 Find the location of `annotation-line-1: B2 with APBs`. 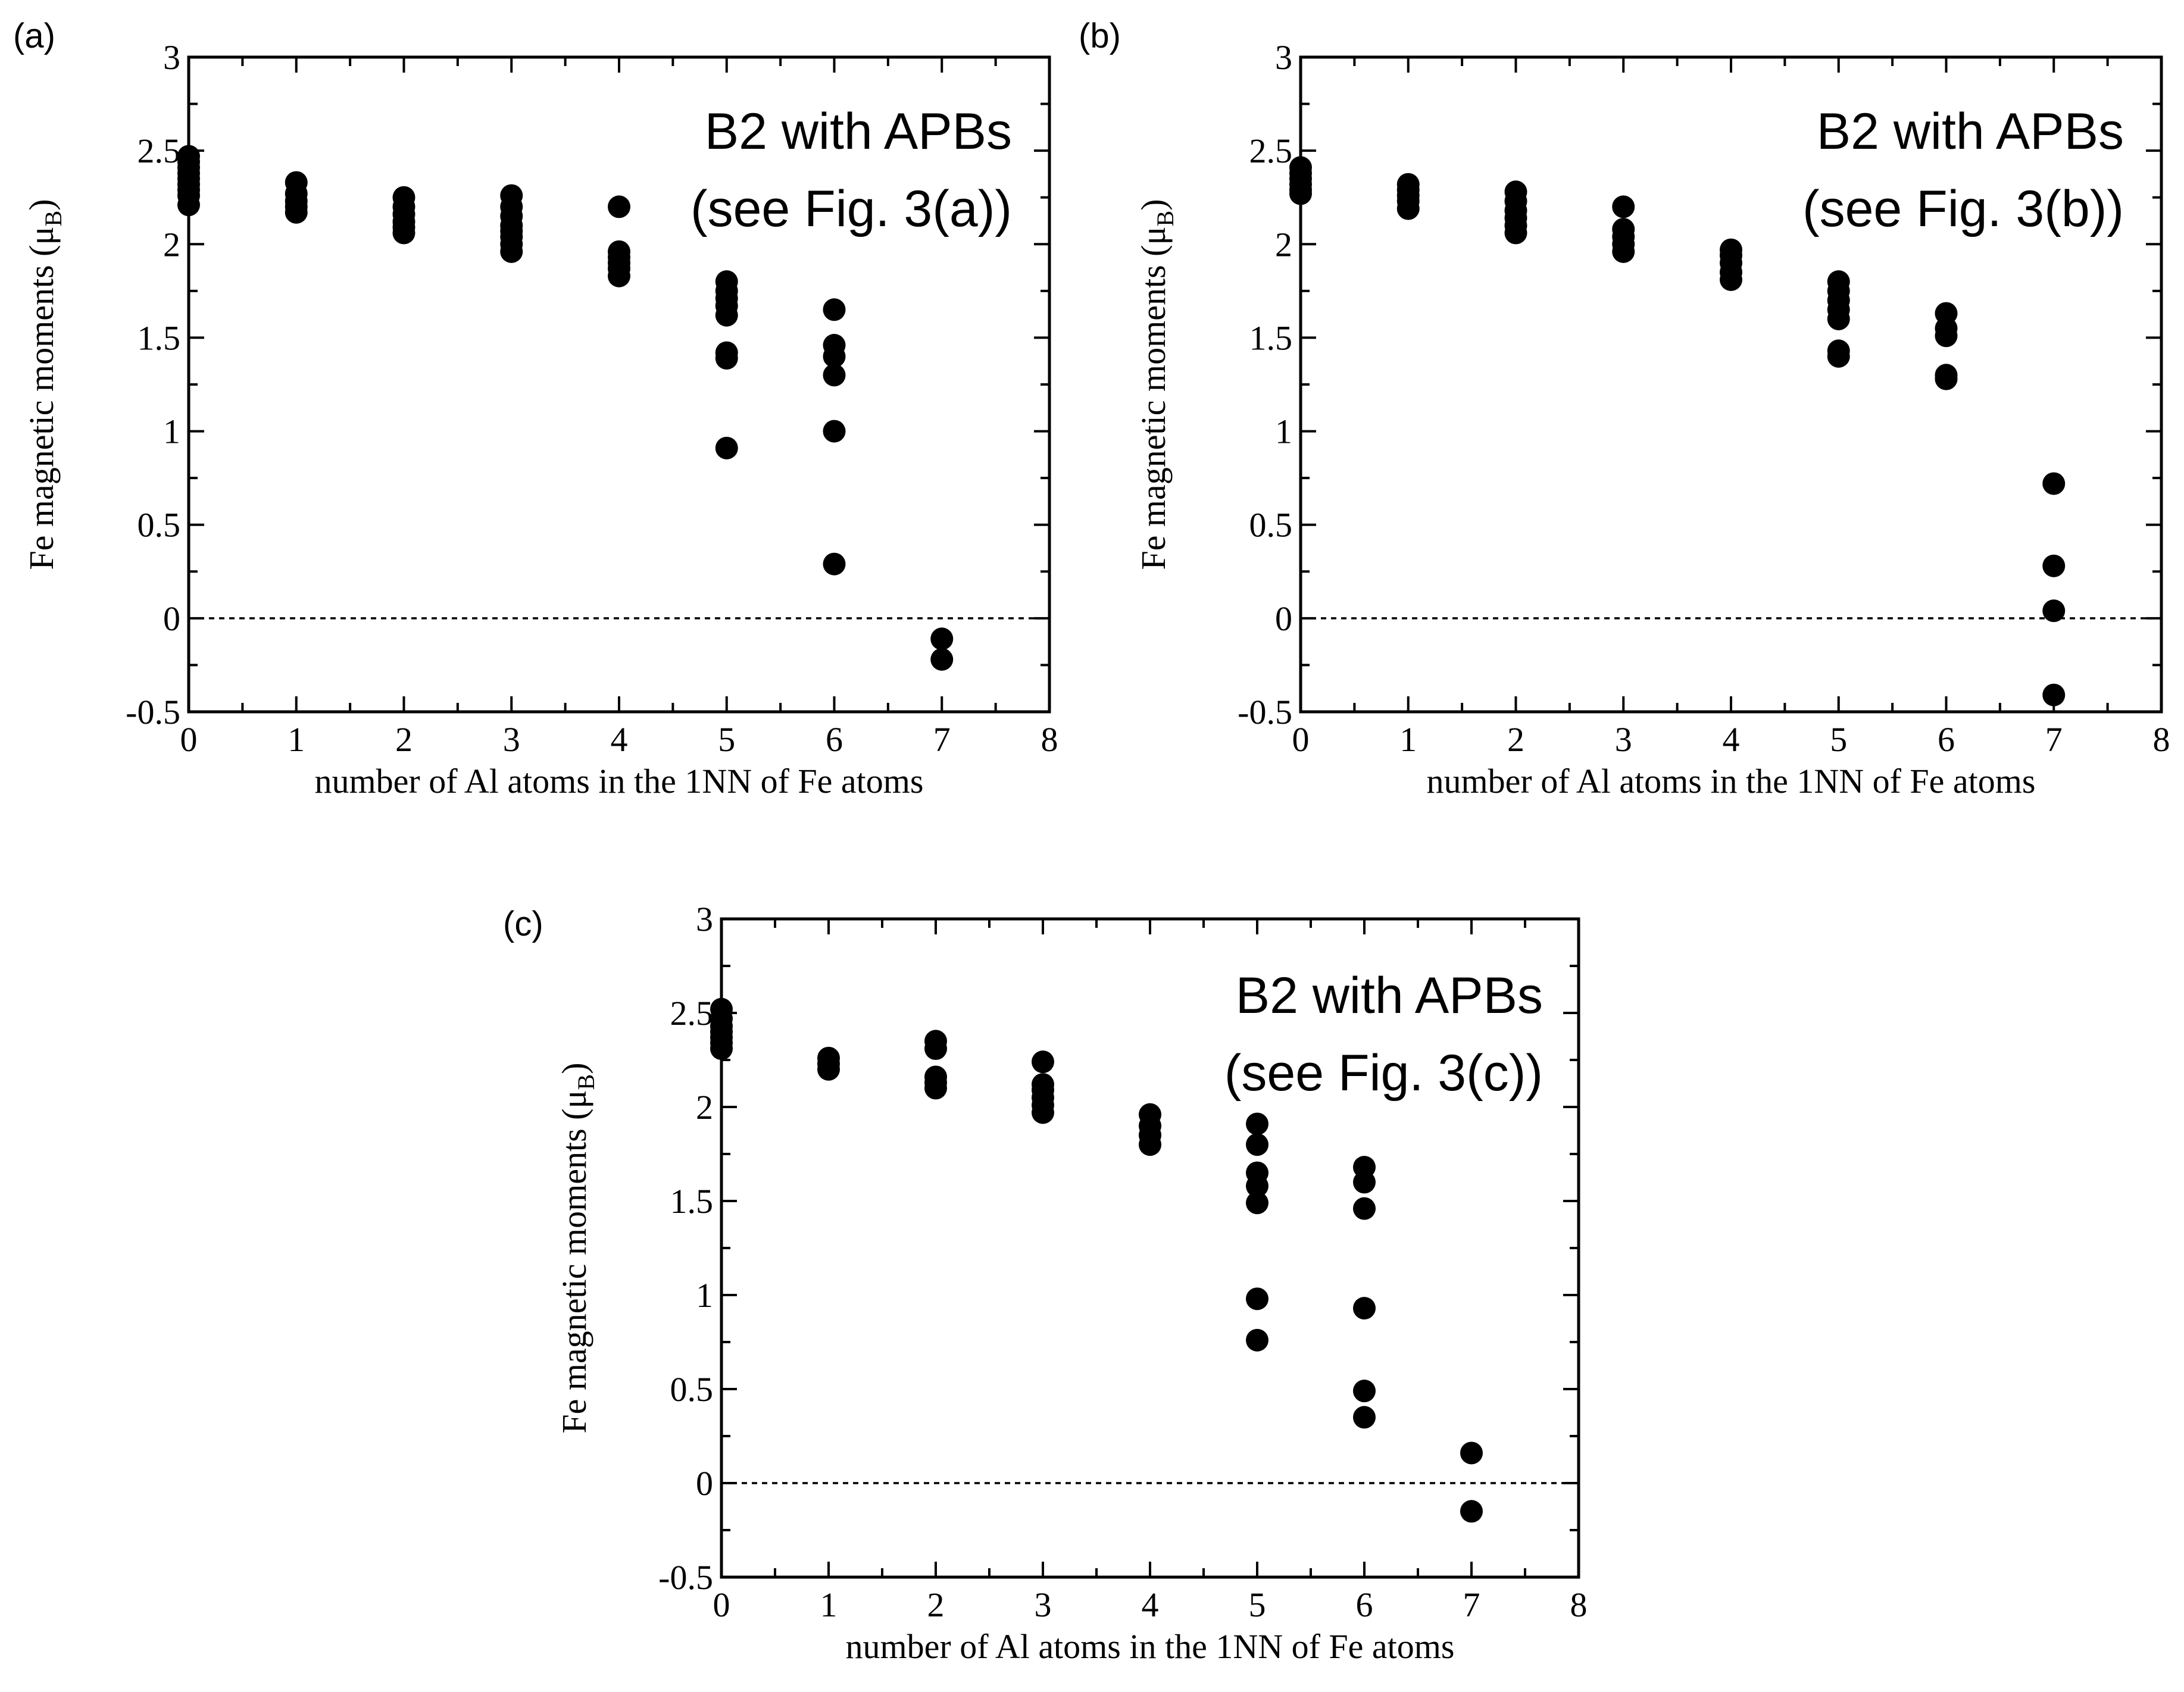

annotation-line-1: B2 with APBs is located at coordinates (1389, 996).